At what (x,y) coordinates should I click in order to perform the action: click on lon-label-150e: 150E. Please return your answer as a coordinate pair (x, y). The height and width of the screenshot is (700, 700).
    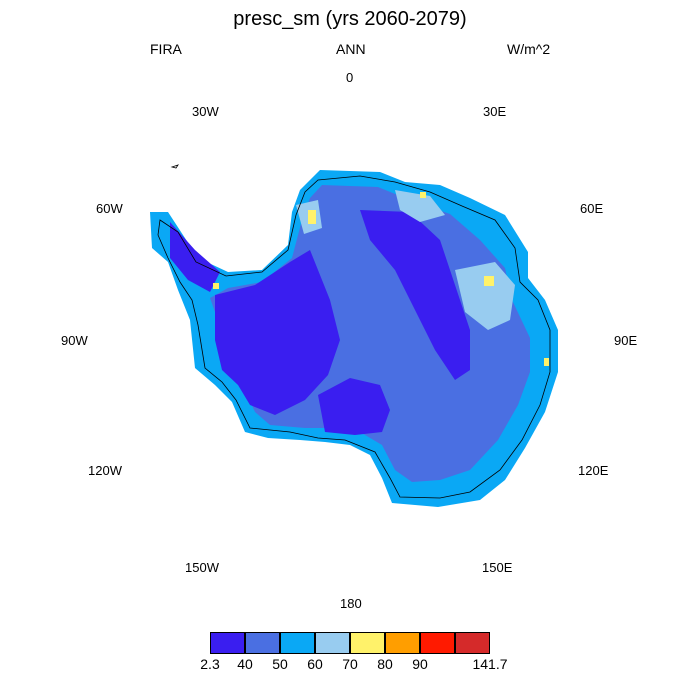
    Looking at the image, I should click on (497, 567).